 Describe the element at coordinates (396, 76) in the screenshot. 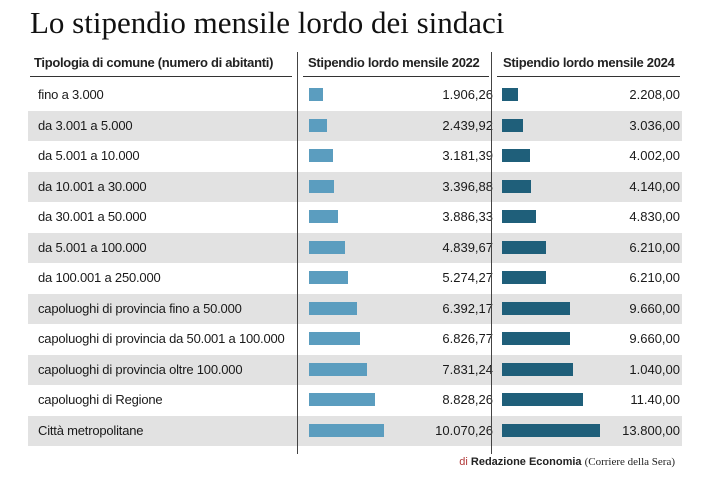

I see `header-rule-2022` at that location.